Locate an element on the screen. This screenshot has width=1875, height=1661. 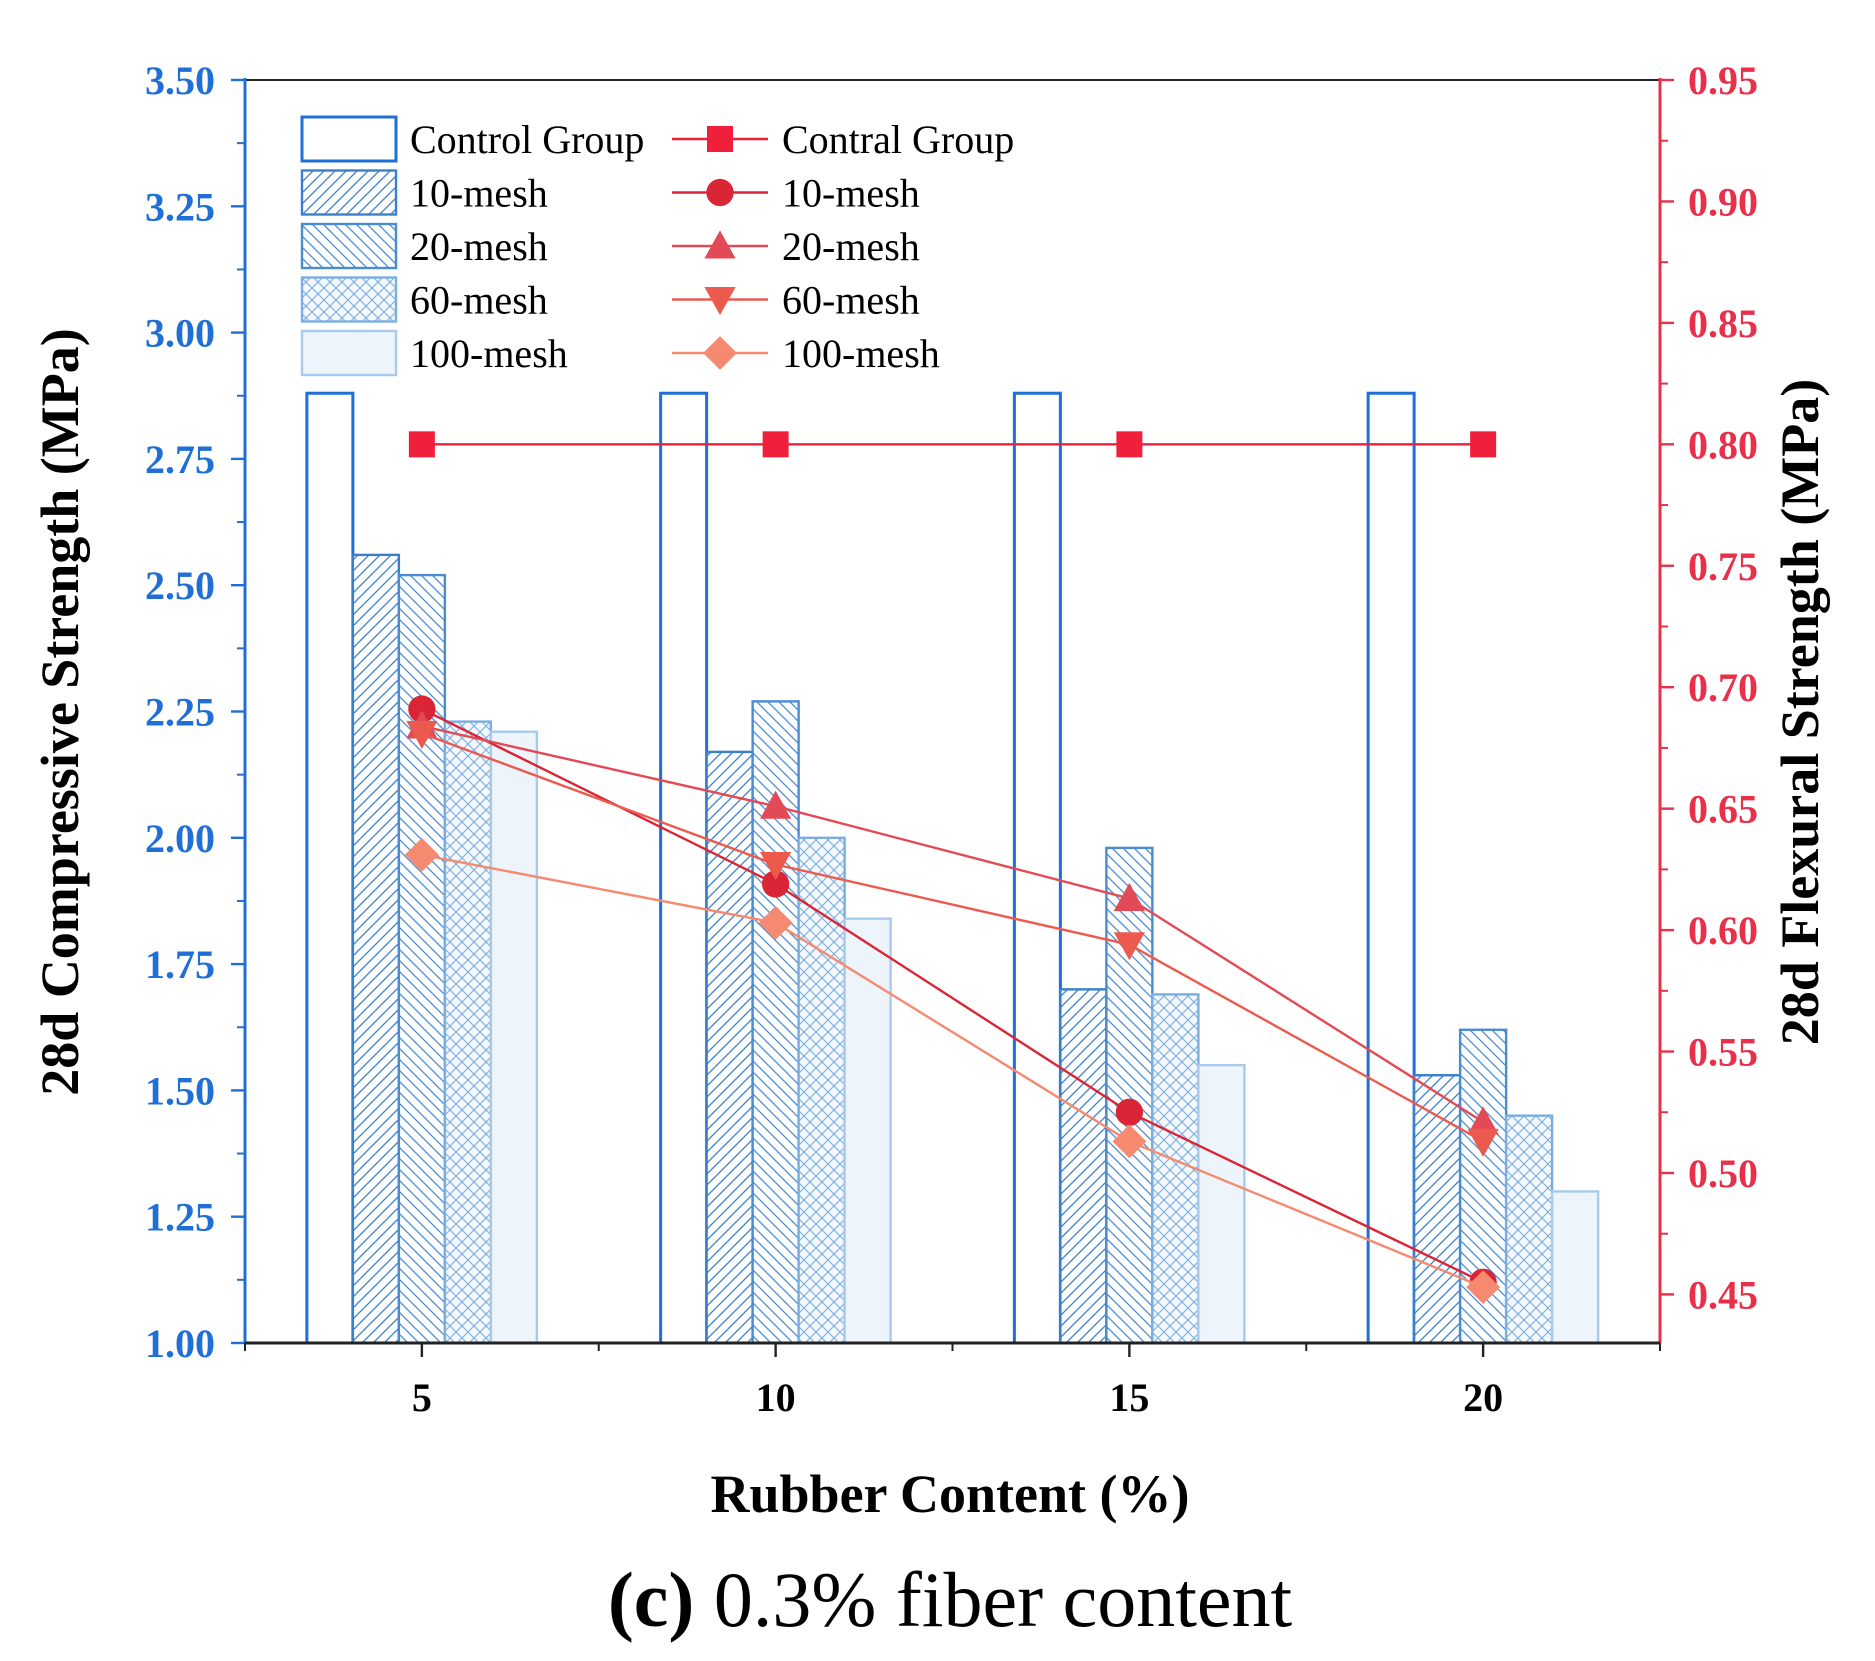
y-axis-title-right: 28d Flexural Strength (MPa) is located at coordinates (1800, 712).